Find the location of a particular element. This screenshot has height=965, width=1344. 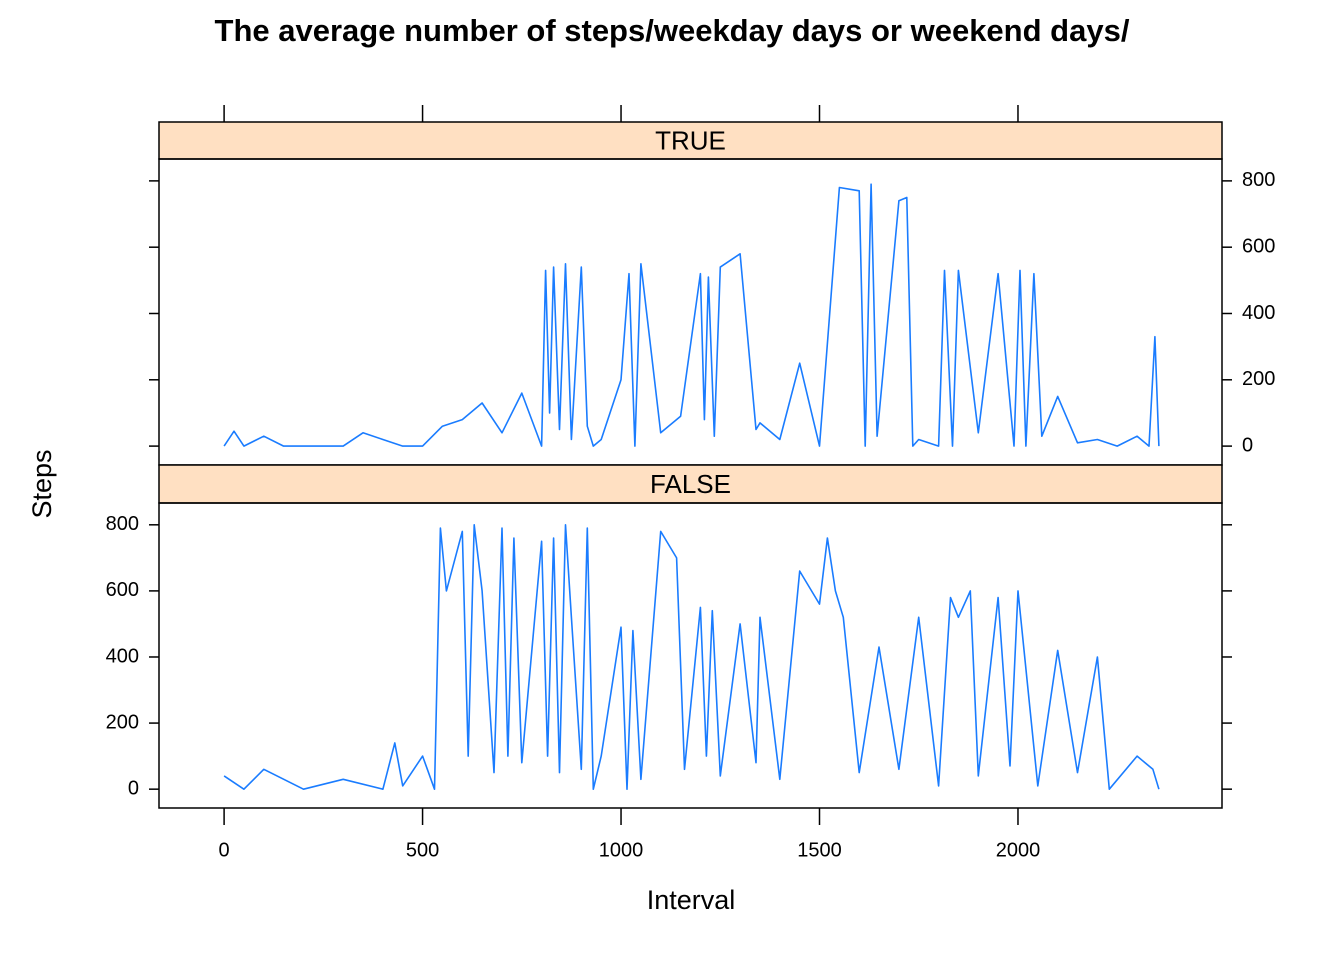

x-tick-label: 500 is located at coordinates (422, 850).